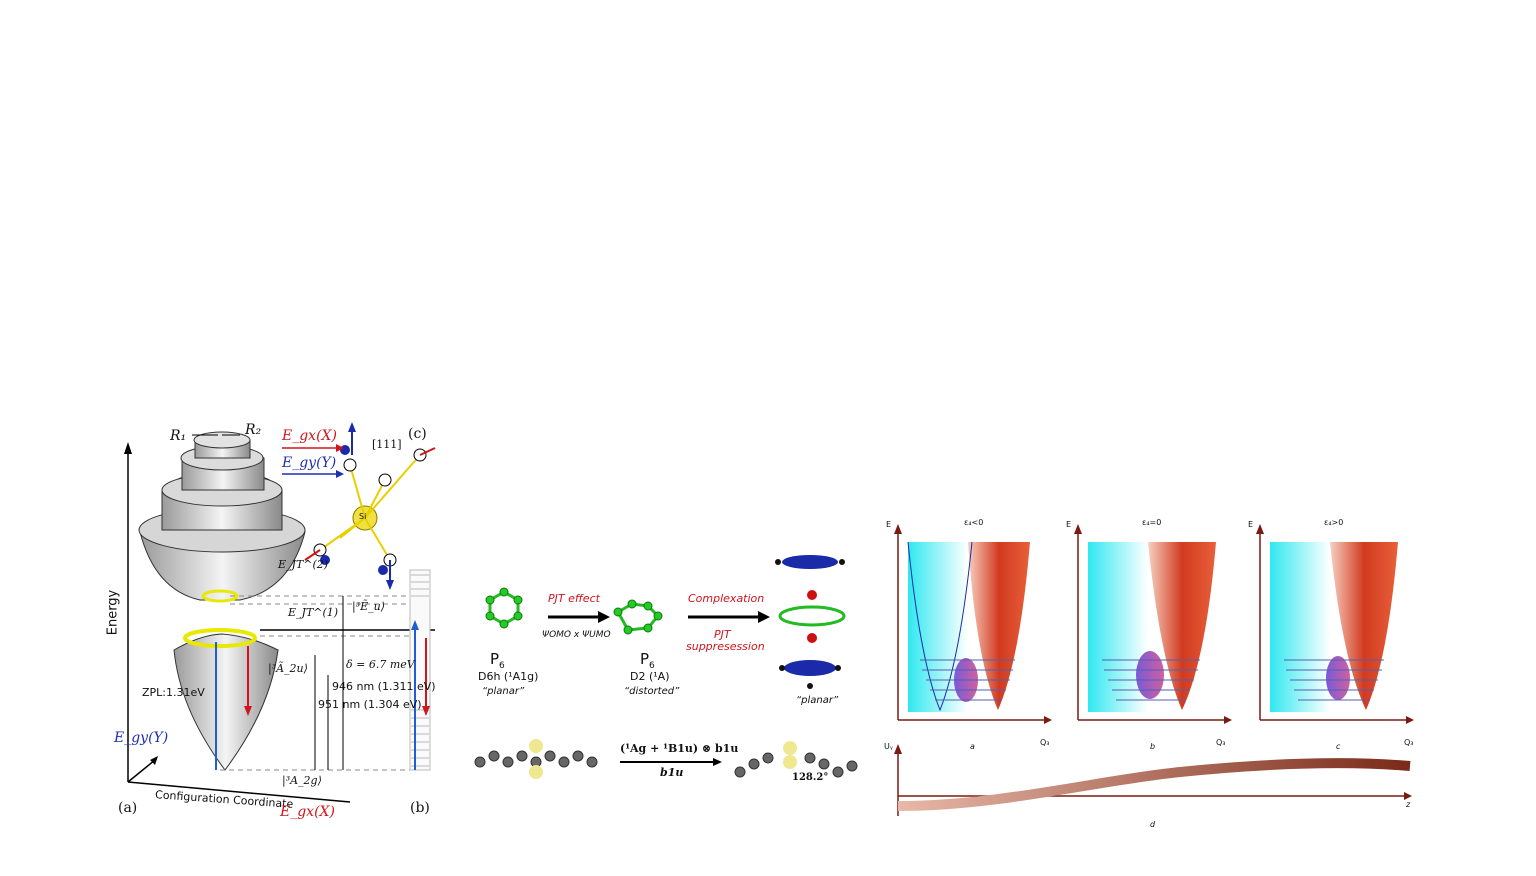 This screenshot has width=1536, height=876. I want to click on eps-a-label: ε₄<0, so click(974, 522).